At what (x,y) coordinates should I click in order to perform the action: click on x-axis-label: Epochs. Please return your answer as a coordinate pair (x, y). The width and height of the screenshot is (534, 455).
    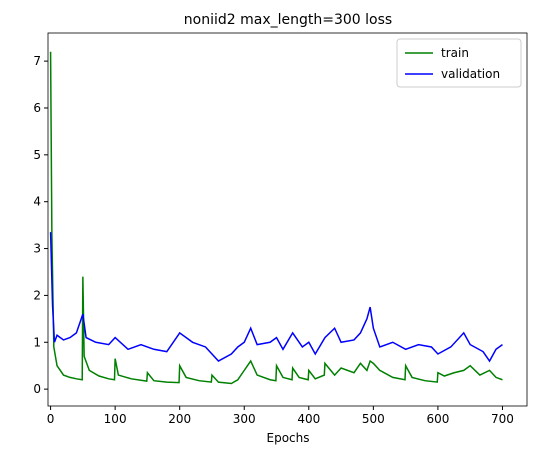
    Looking at the image, I should click on (288, 438).